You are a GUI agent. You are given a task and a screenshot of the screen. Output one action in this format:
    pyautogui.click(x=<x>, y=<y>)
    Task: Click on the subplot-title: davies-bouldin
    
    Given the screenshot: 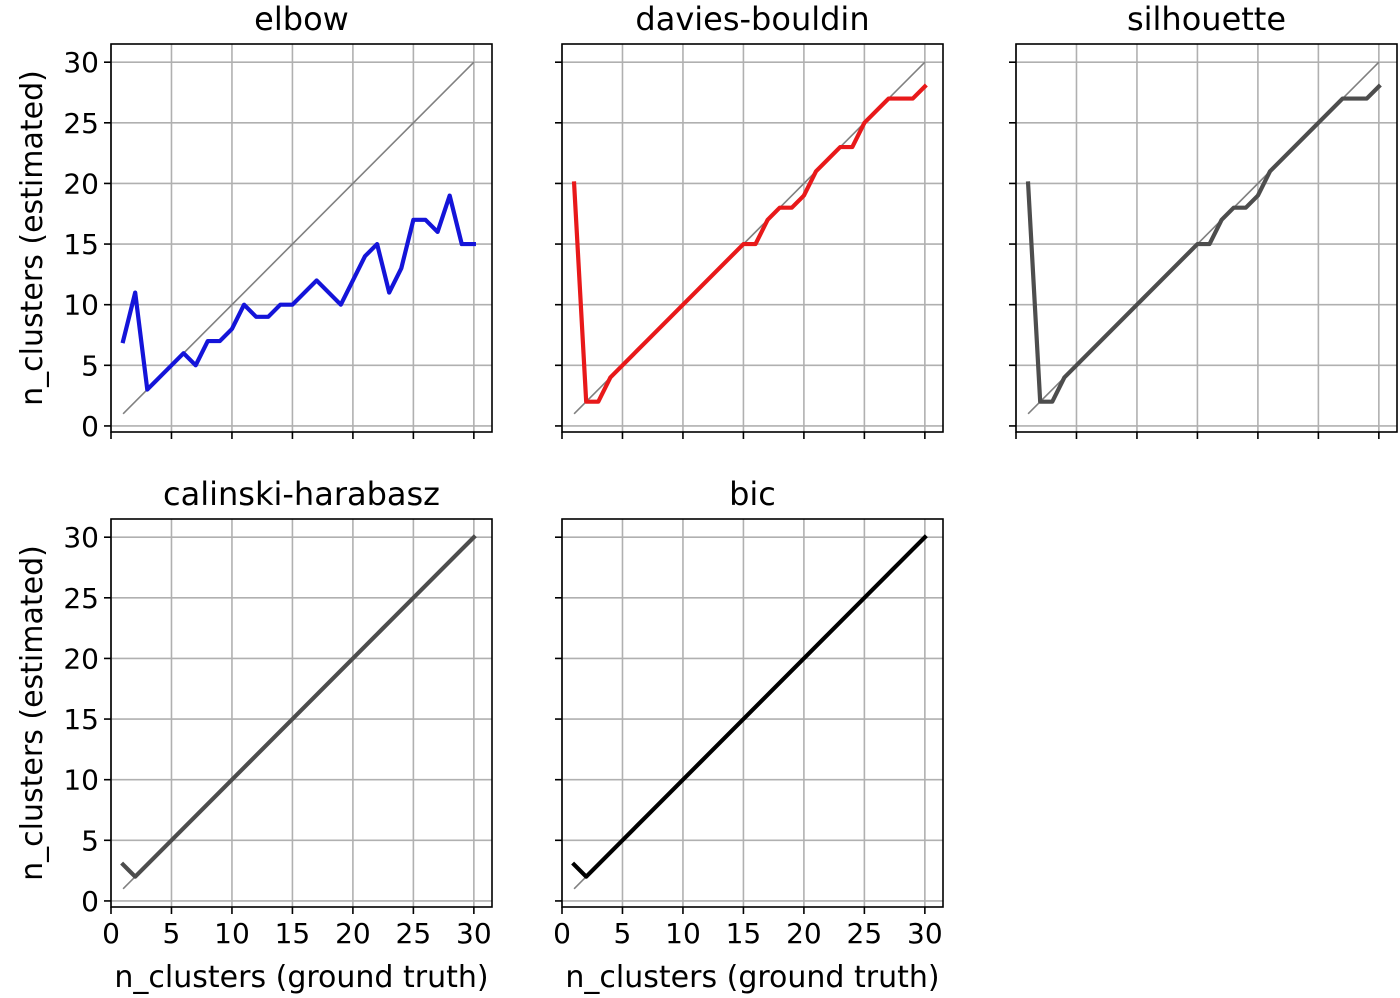 What is the action you would take?
    pyautogui.click(x=752, y=19)
    